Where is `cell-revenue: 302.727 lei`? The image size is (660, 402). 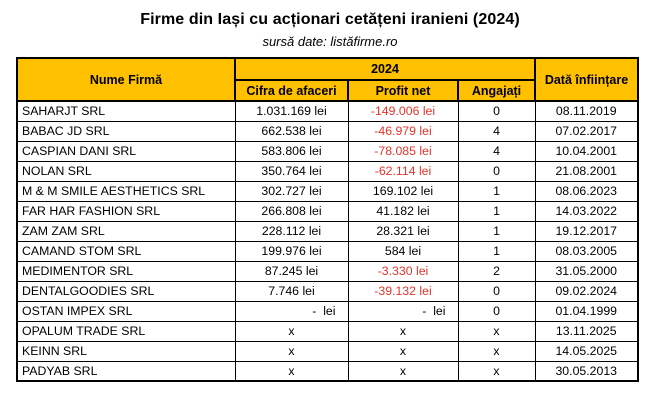 cell-revenue: 302.727 lei is located at coordinates (291, 191).